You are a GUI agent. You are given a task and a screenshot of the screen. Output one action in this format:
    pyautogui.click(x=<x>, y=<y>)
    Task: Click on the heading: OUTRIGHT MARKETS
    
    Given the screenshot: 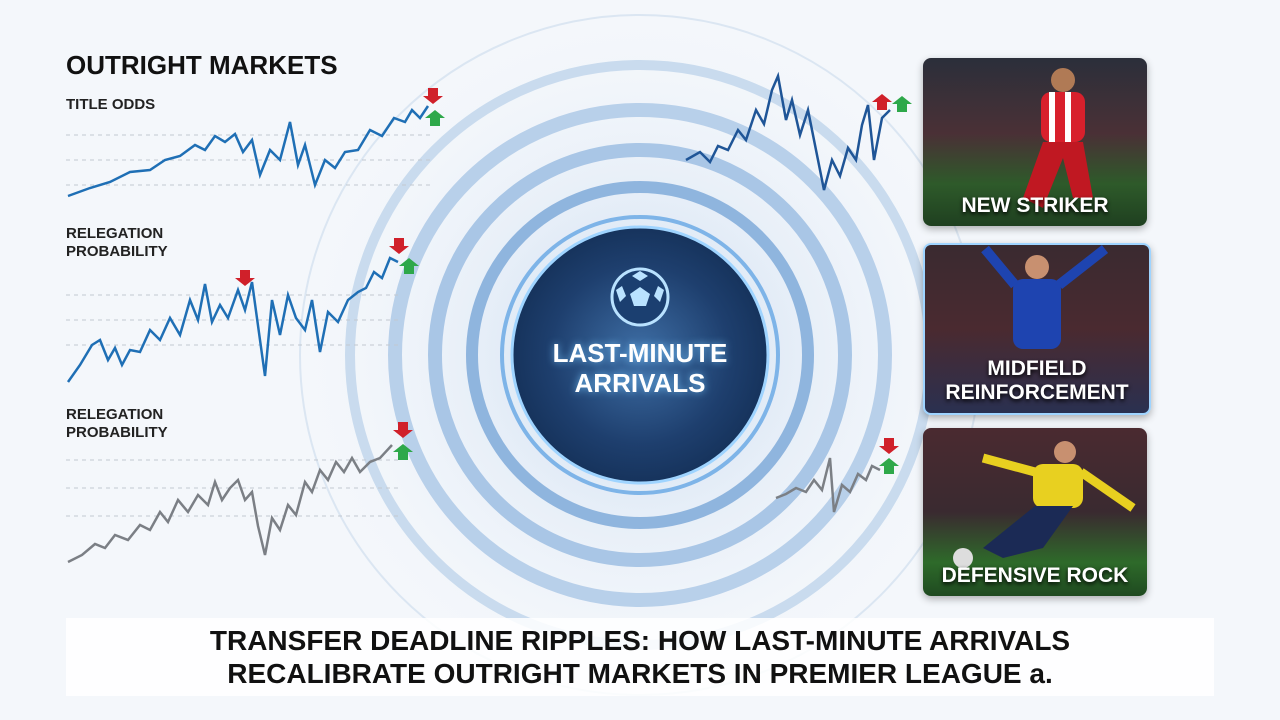 What is the action you would take?
    pyautogui.click(x=202, y=65)
    